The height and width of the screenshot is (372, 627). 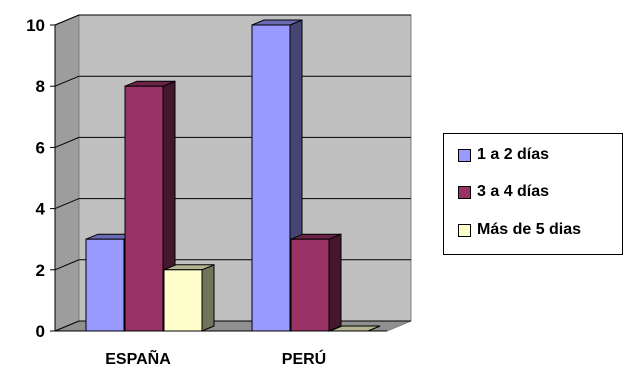 I want to click on gridline, so click(x=232, y=20).